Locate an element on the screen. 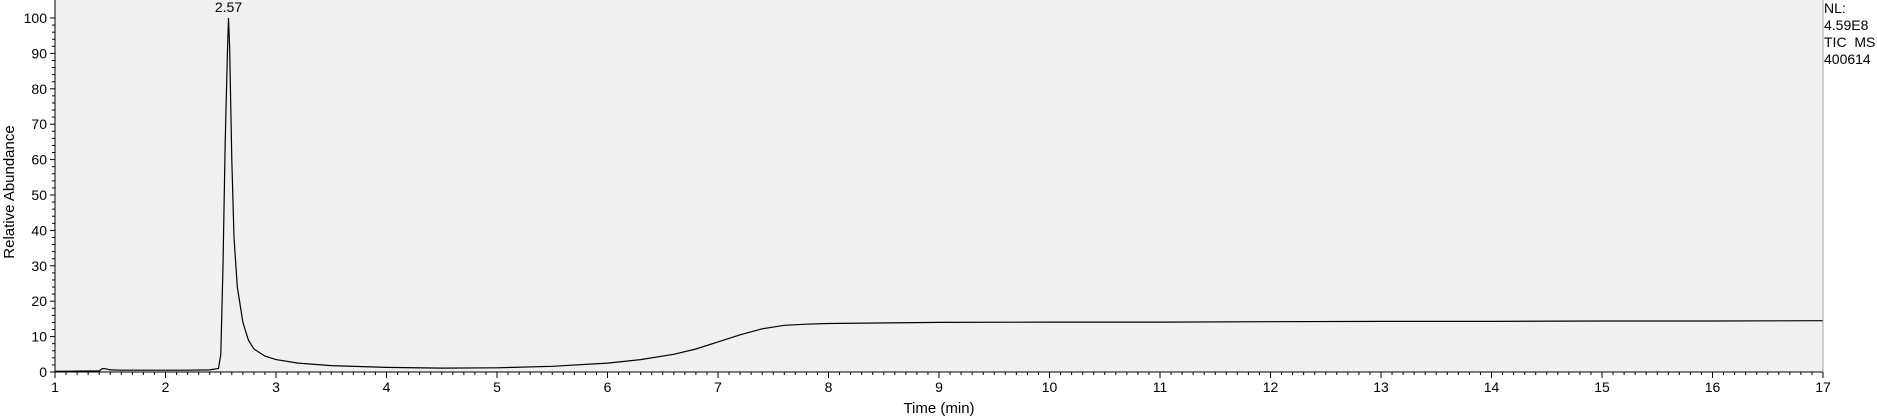  x-tick-label: 10 is located at coordinates (1050, 387).